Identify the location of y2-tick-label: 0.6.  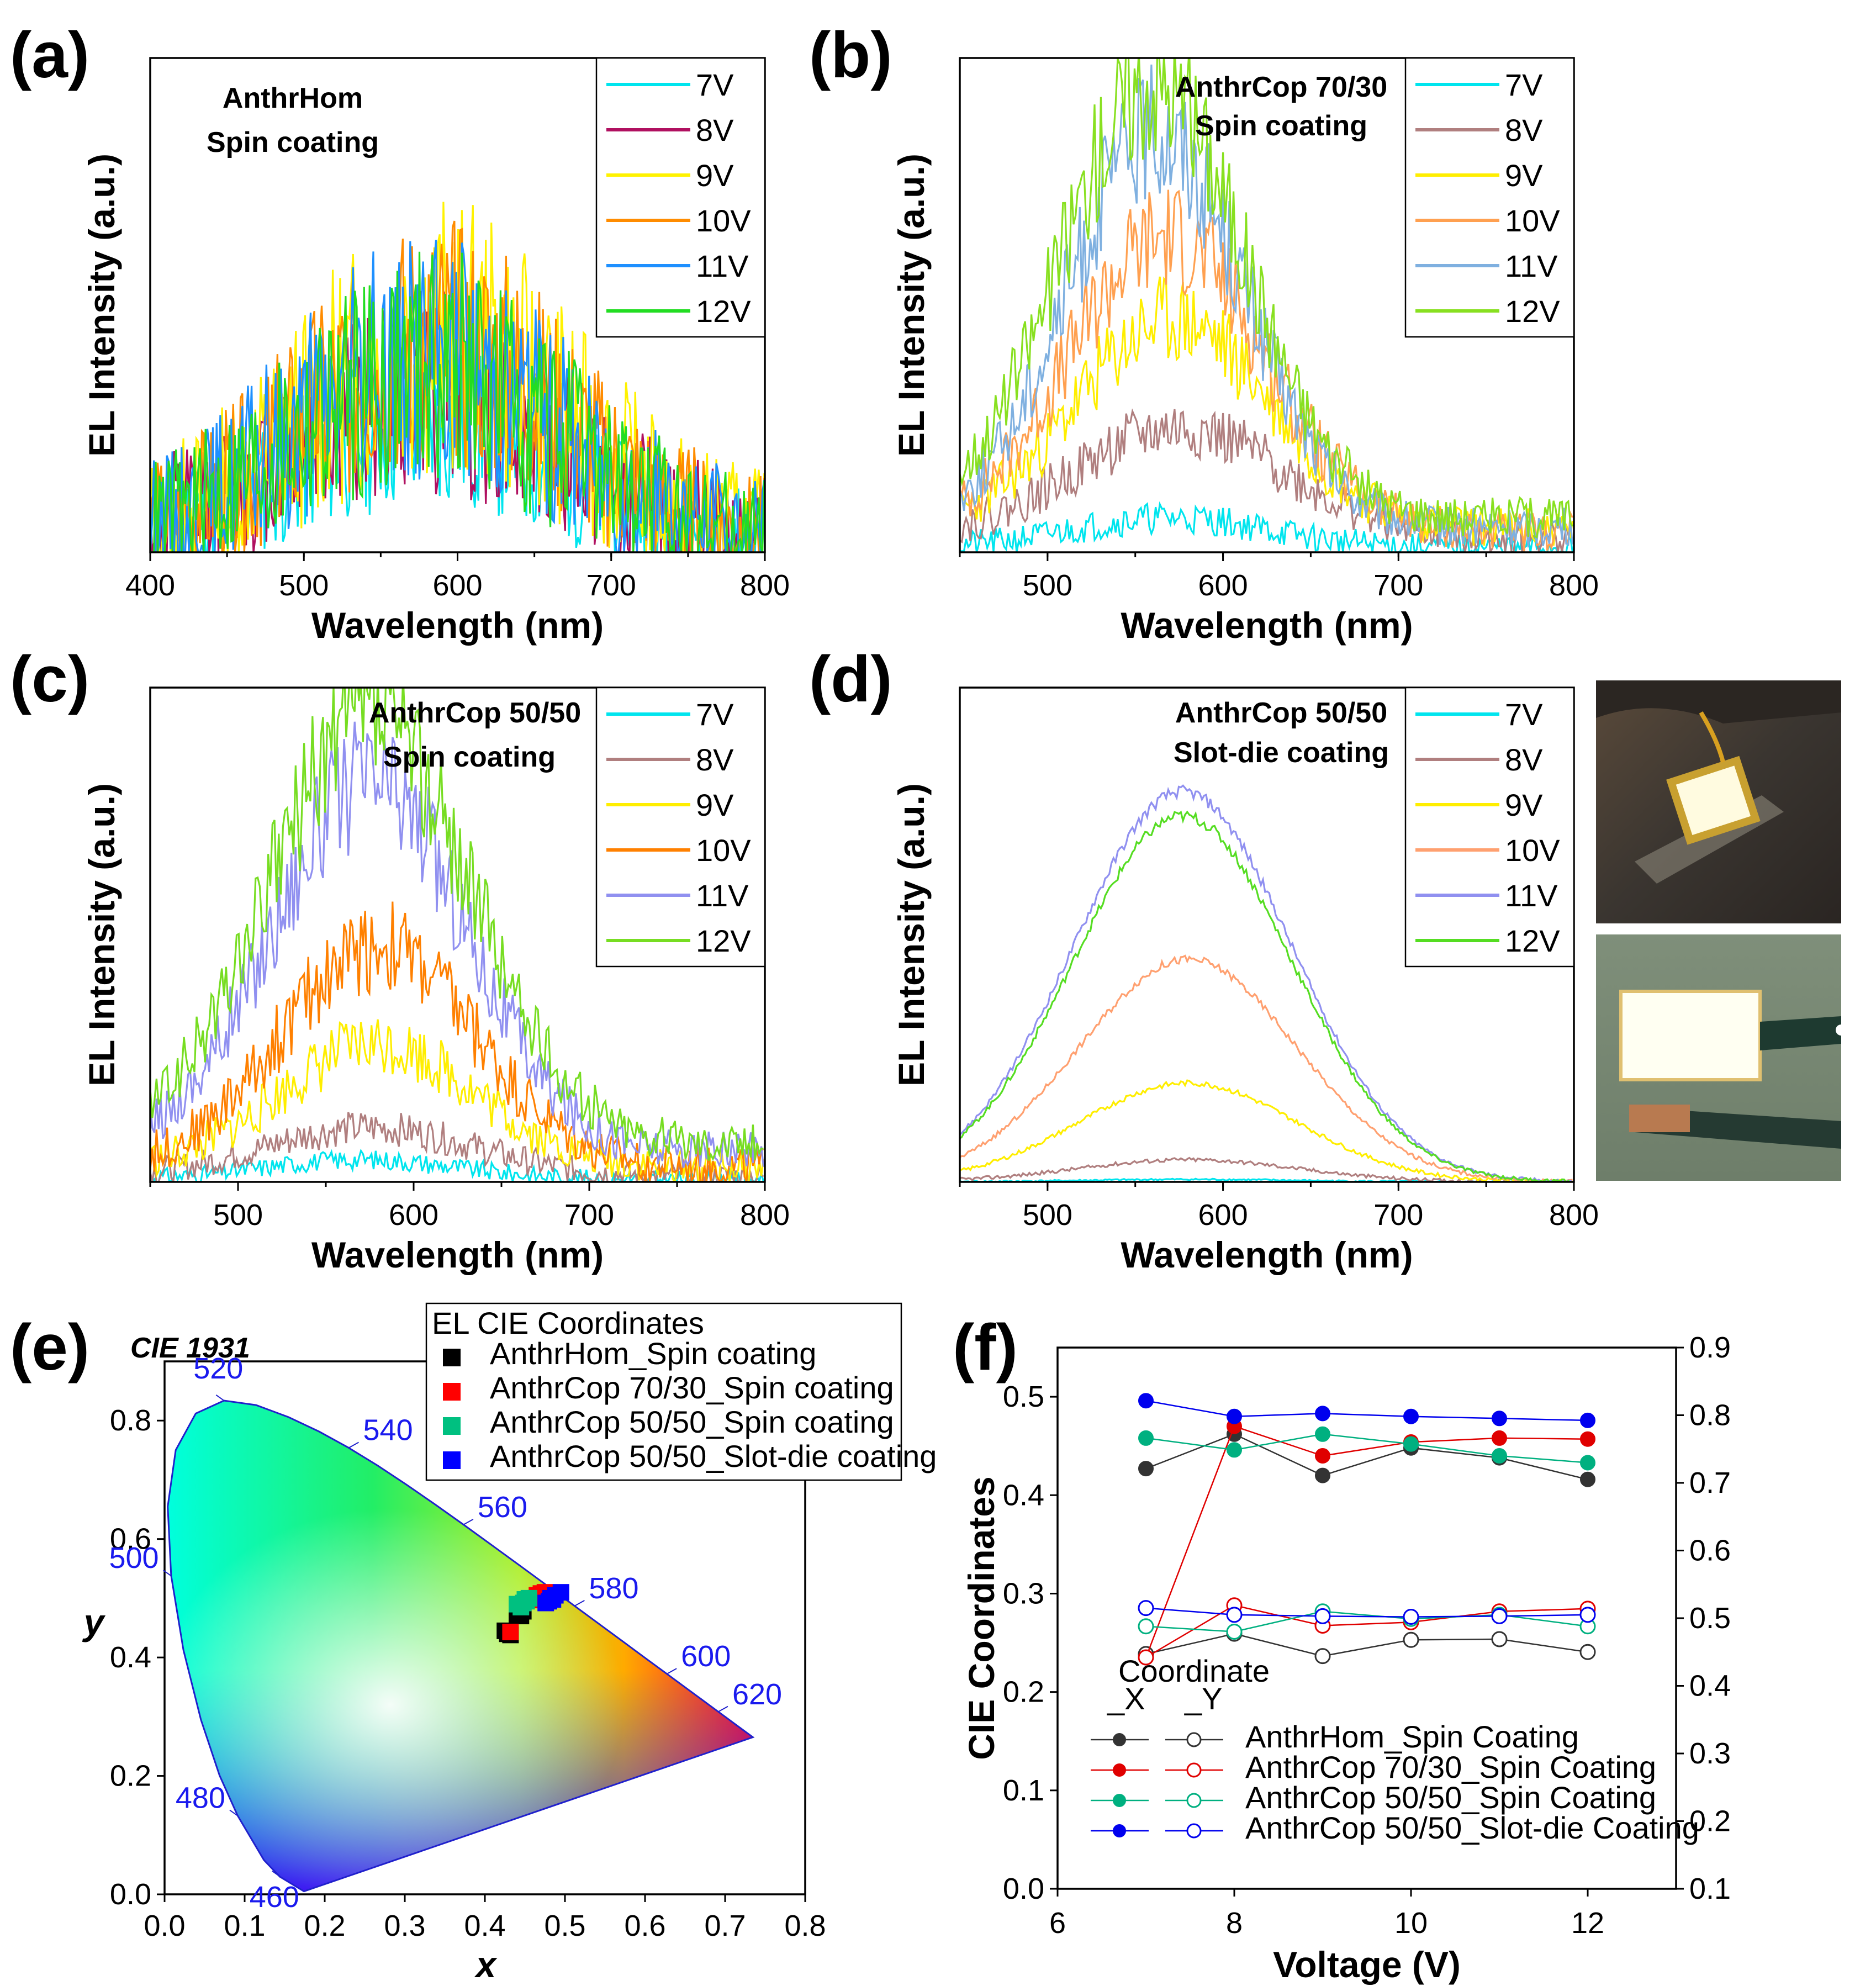
(1710, 1550).